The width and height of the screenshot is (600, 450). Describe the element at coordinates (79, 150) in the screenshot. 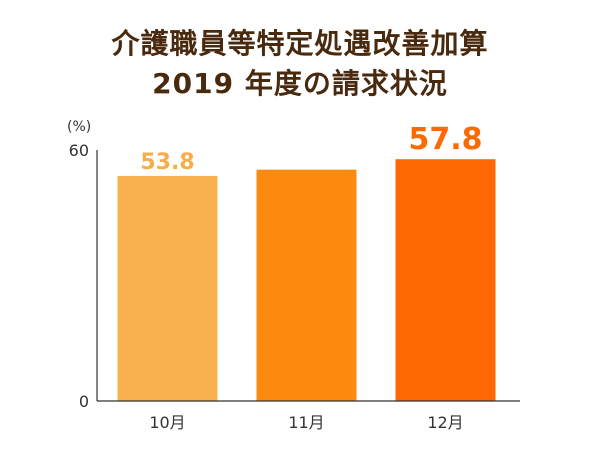

I see `y-tick-label: 60` at that location.